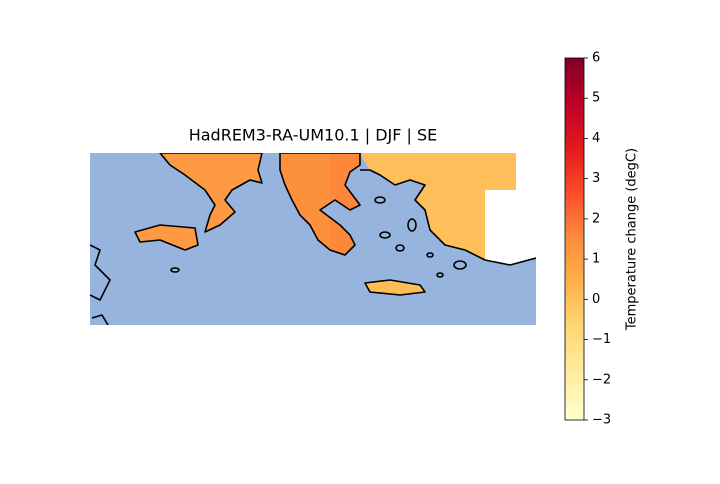 Image resolution: width=720 pixels, height=484 pixels. Describe the element at coordinates (601, 420) in the screenshot. I see `colorbar-tick-label: −3` at that location.